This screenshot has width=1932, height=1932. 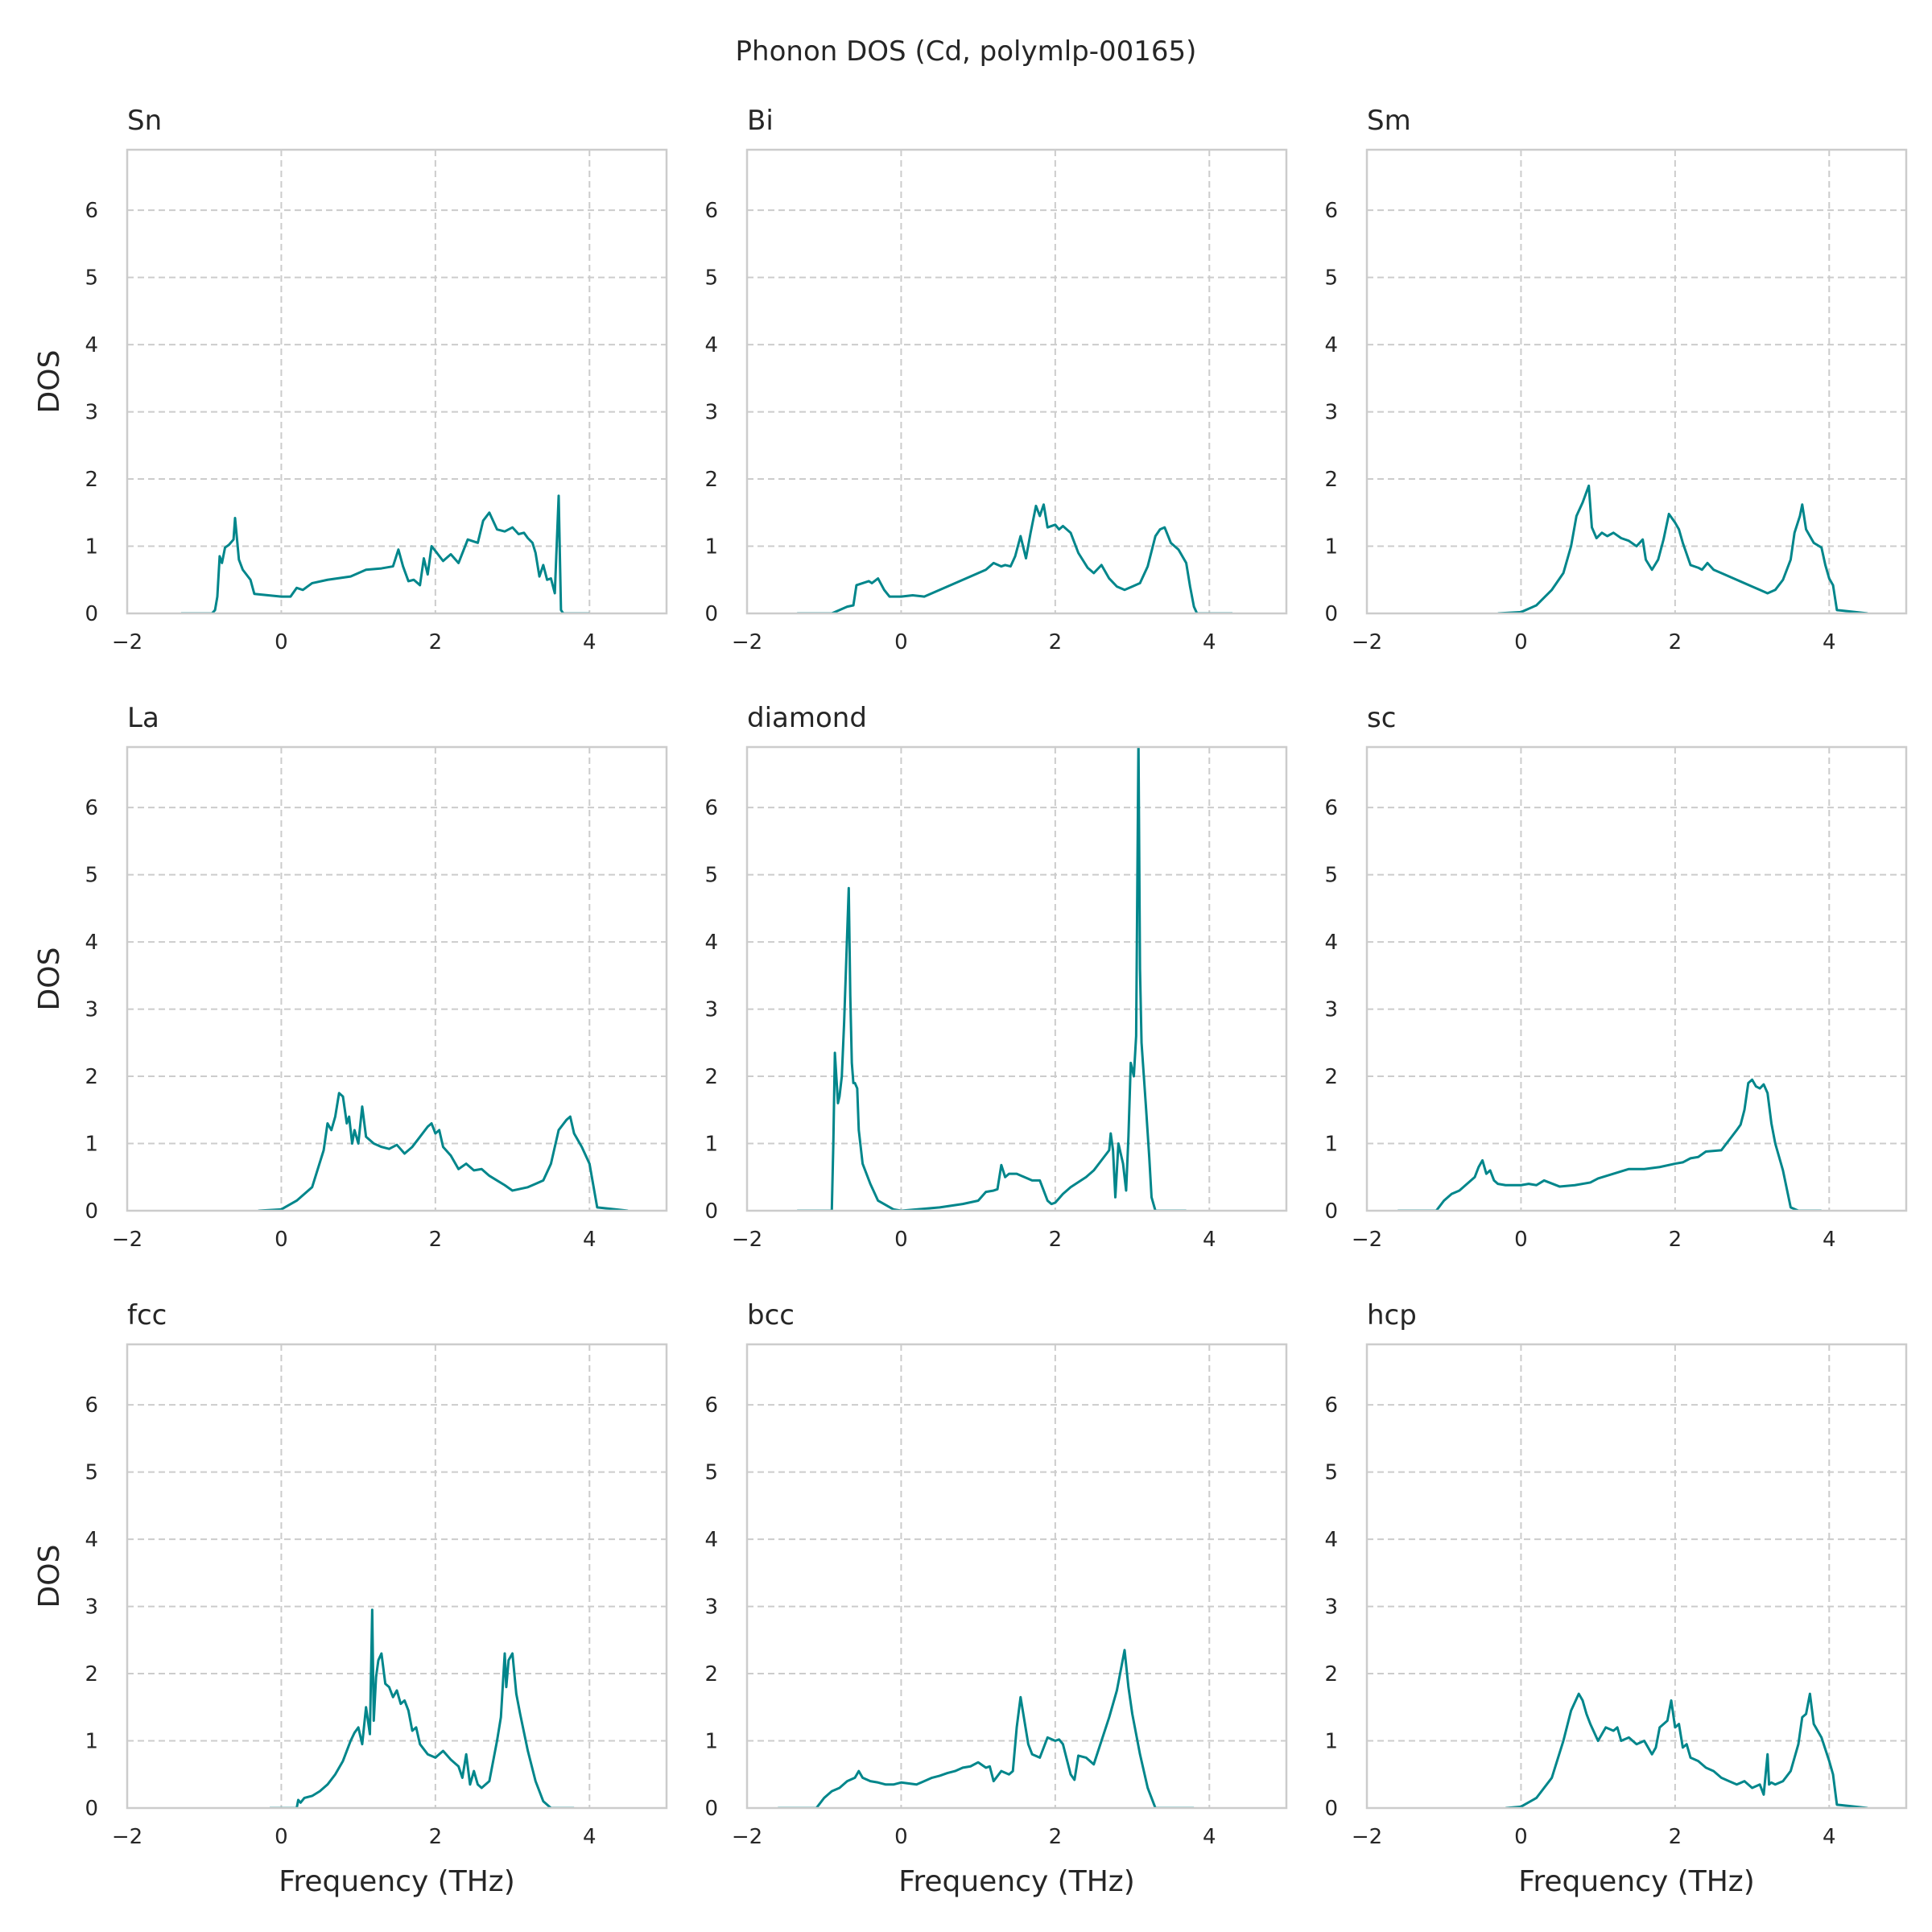 I want to click on panel-sn: −2 0 2 4 0 1 2 3 4 5 6 Sn DOS, so click(x=350, y=379).